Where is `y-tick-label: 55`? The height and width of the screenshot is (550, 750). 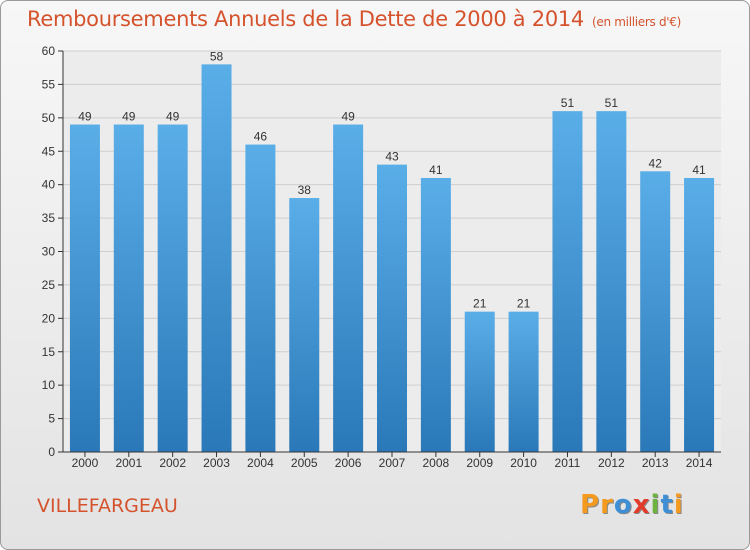
y-tick-label: 55 is located at coordinates (49, 84).